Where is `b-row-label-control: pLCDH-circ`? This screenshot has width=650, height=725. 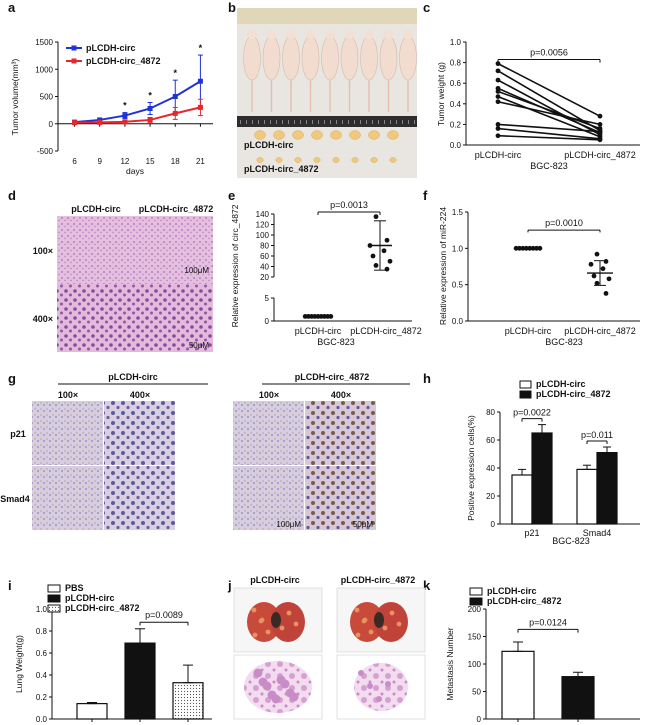
b-row-label-control: pLCDH-circ is located at coordinates (269, 145).